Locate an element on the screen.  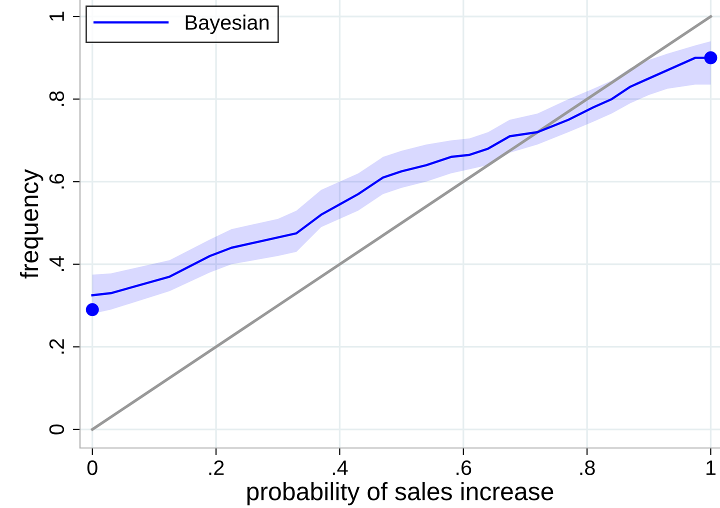
x-tick-label: 1 is located at coordinates (711, 467).